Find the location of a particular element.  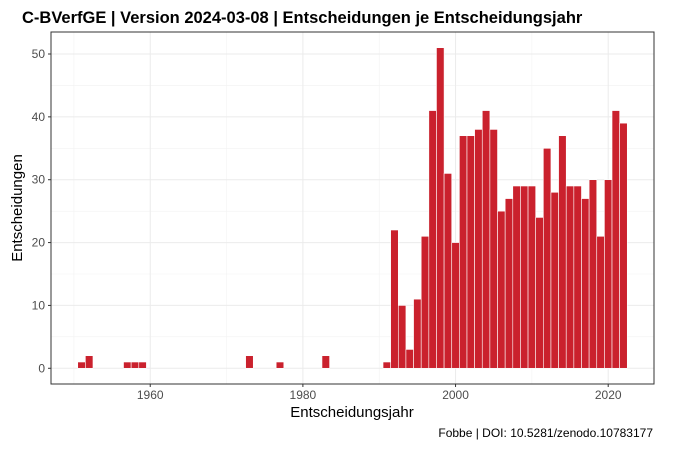

x-tick-label: 2020 is located at coordinates (608, 395).